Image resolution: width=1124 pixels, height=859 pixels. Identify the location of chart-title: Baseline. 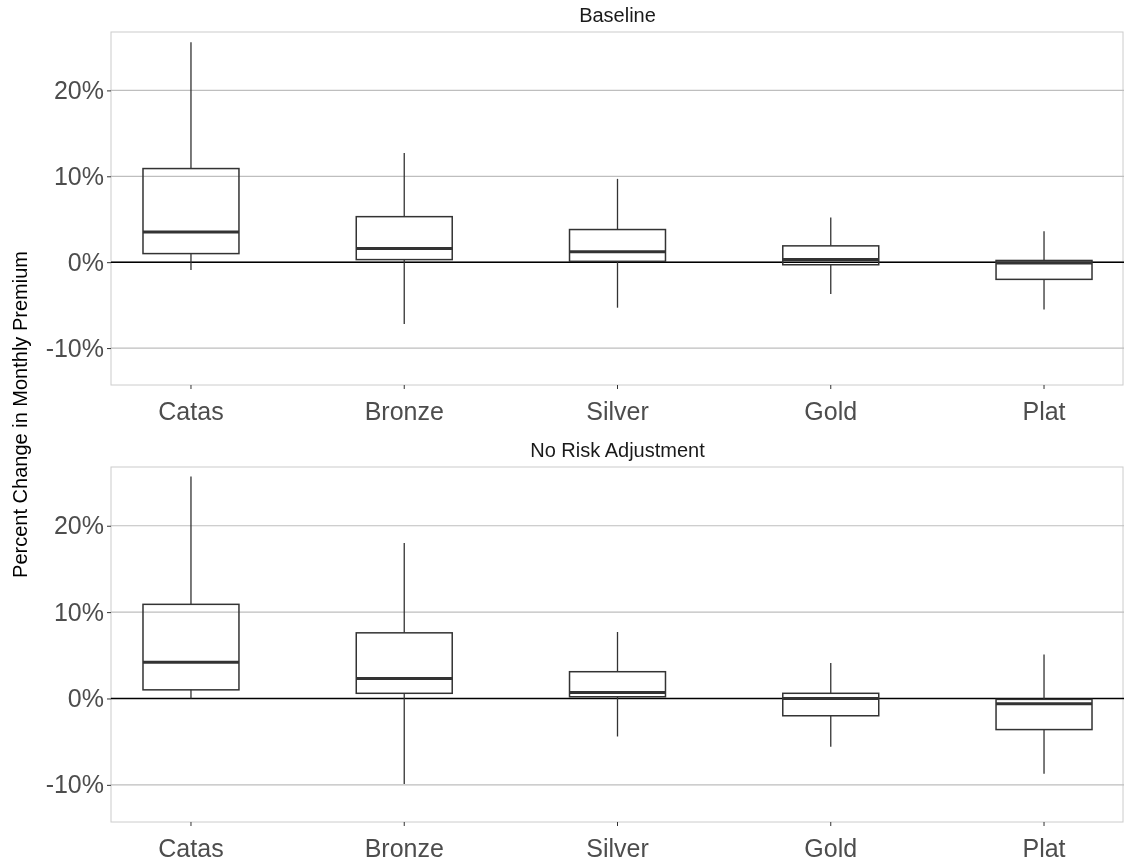
(617, 15).